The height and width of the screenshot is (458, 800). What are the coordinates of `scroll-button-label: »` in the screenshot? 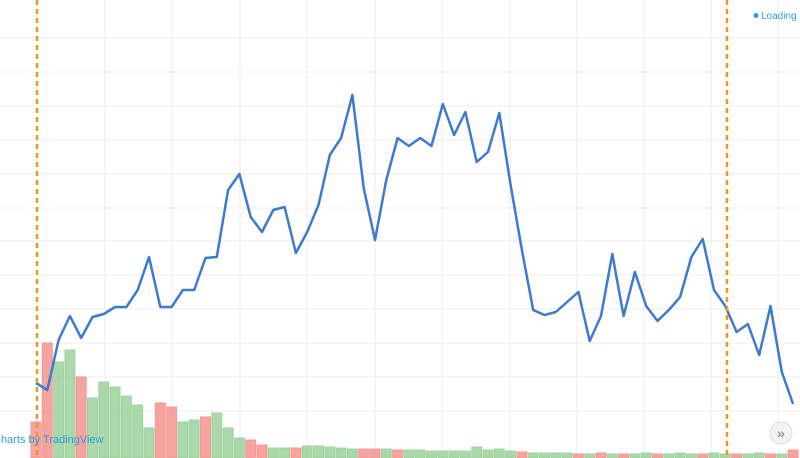 It's located at (781, 433).